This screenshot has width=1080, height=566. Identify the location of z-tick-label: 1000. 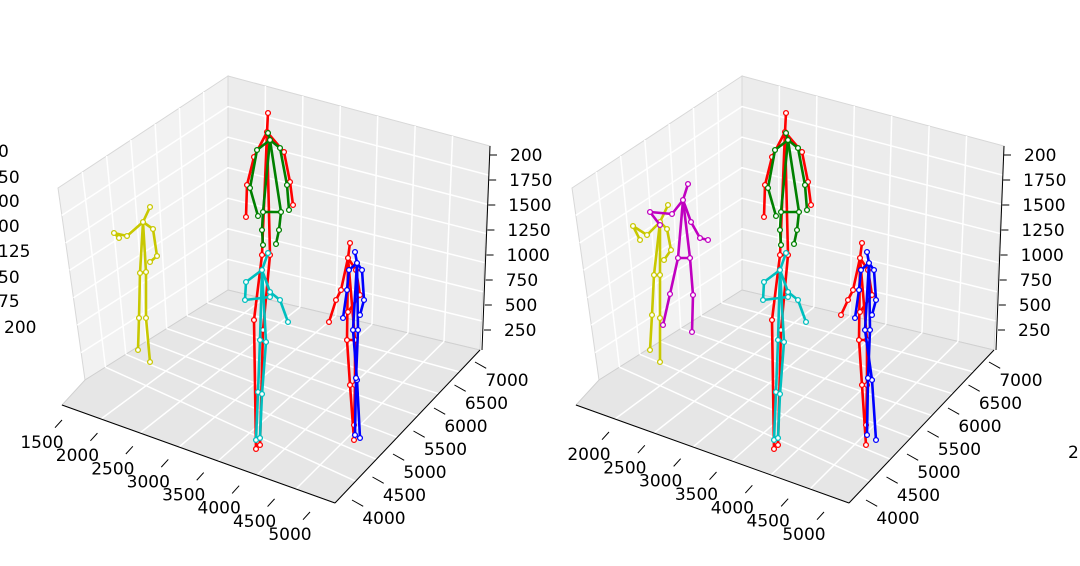
(528, 256).